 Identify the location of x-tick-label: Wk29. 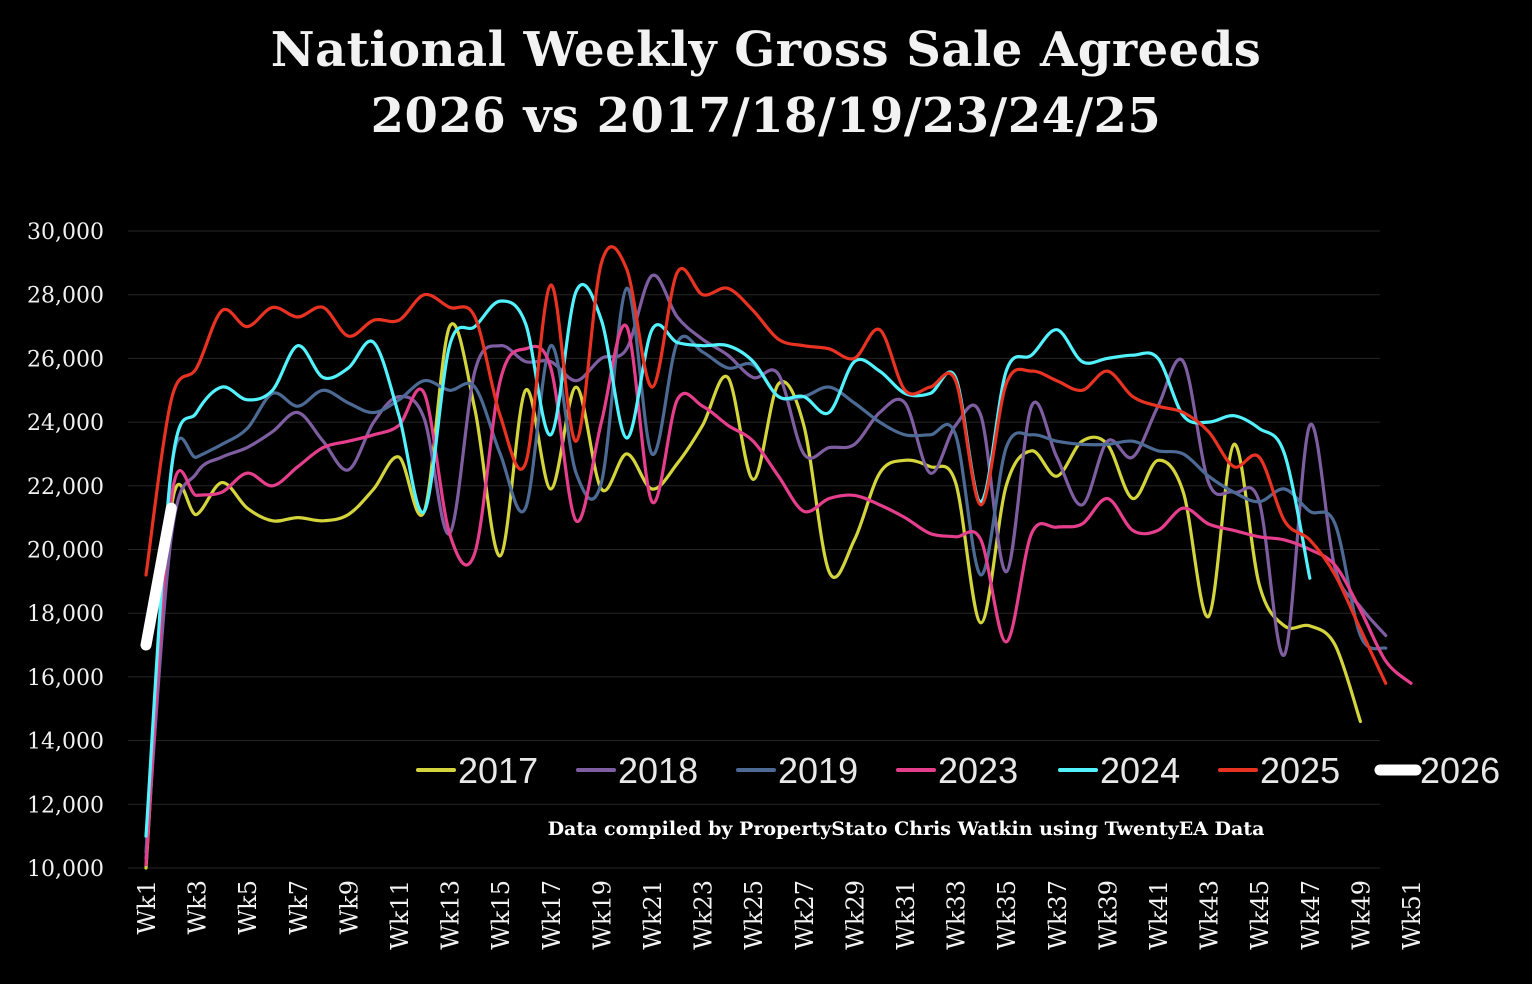
(855, 915).